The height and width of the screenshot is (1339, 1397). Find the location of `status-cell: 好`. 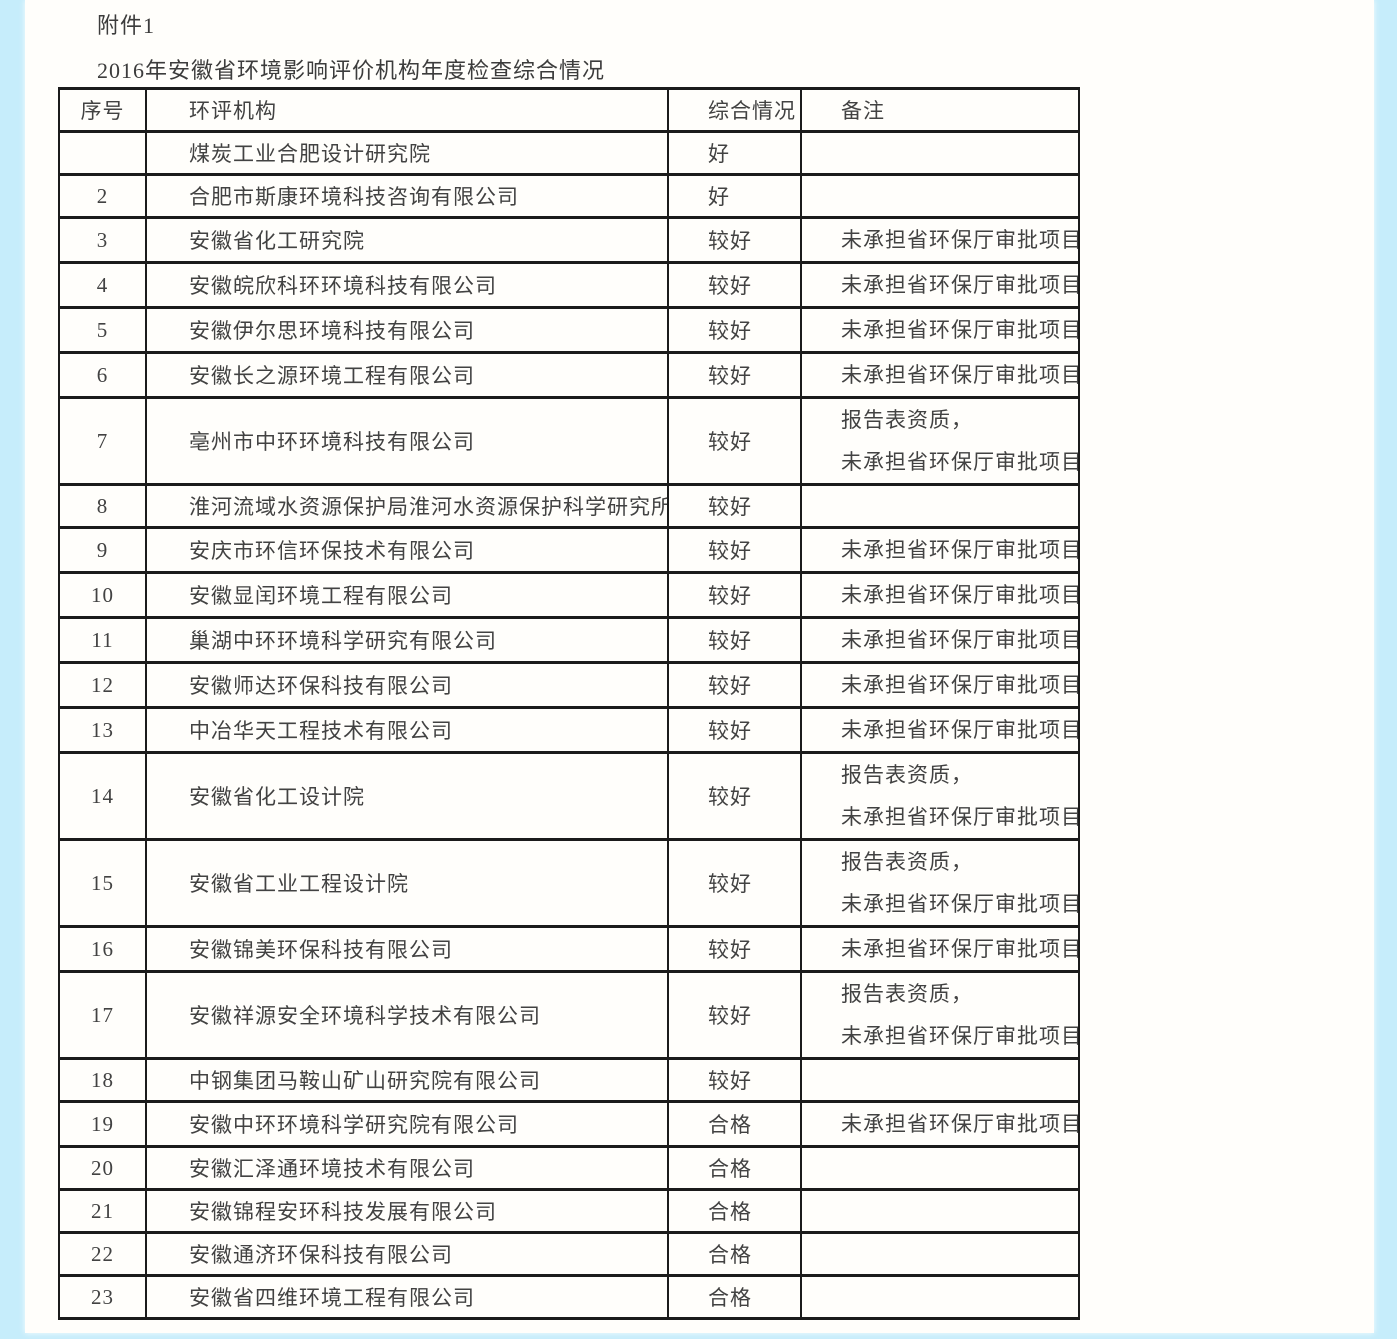

status-cell: 好 is located at coordinates (734, 153).